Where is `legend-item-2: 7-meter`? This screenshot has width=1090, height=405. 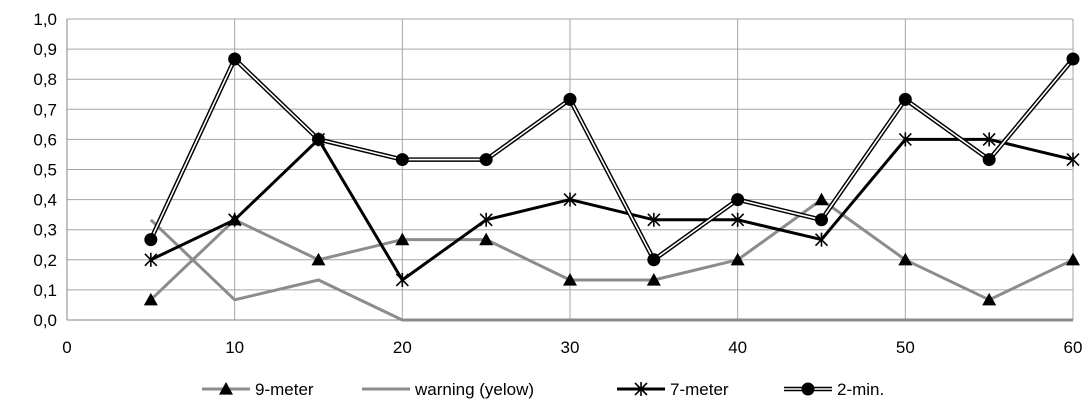
legend-item-2: 7-meter is located at coordinates (673, 389).